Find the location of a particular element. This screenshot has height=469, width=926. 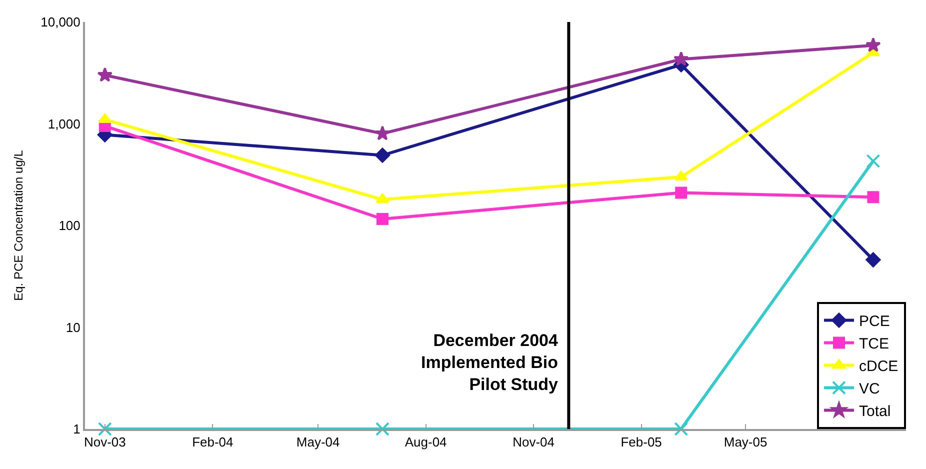

y-tick-label: 100 is located at coordinates (69, 226).